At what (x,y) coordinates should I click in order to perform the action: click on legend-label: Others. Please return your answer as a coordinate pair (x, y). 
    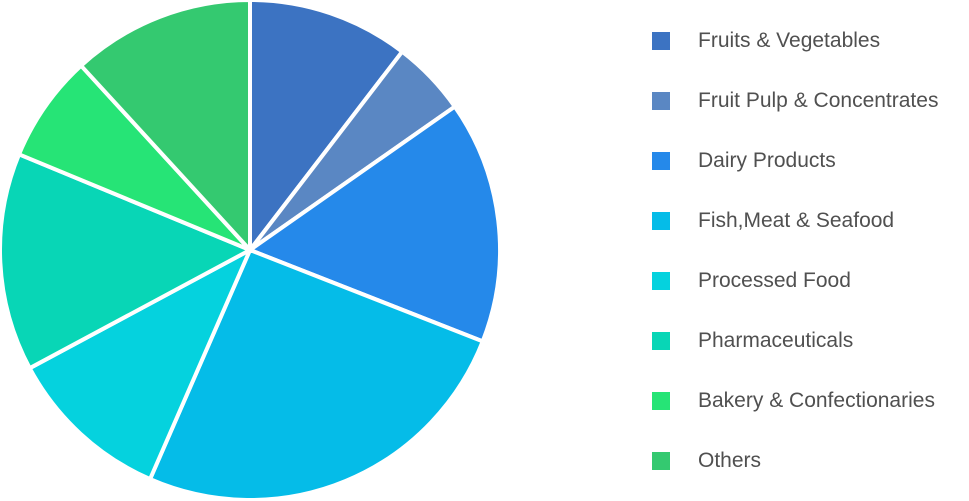
    Looking at the image, I should click on (730, 460).